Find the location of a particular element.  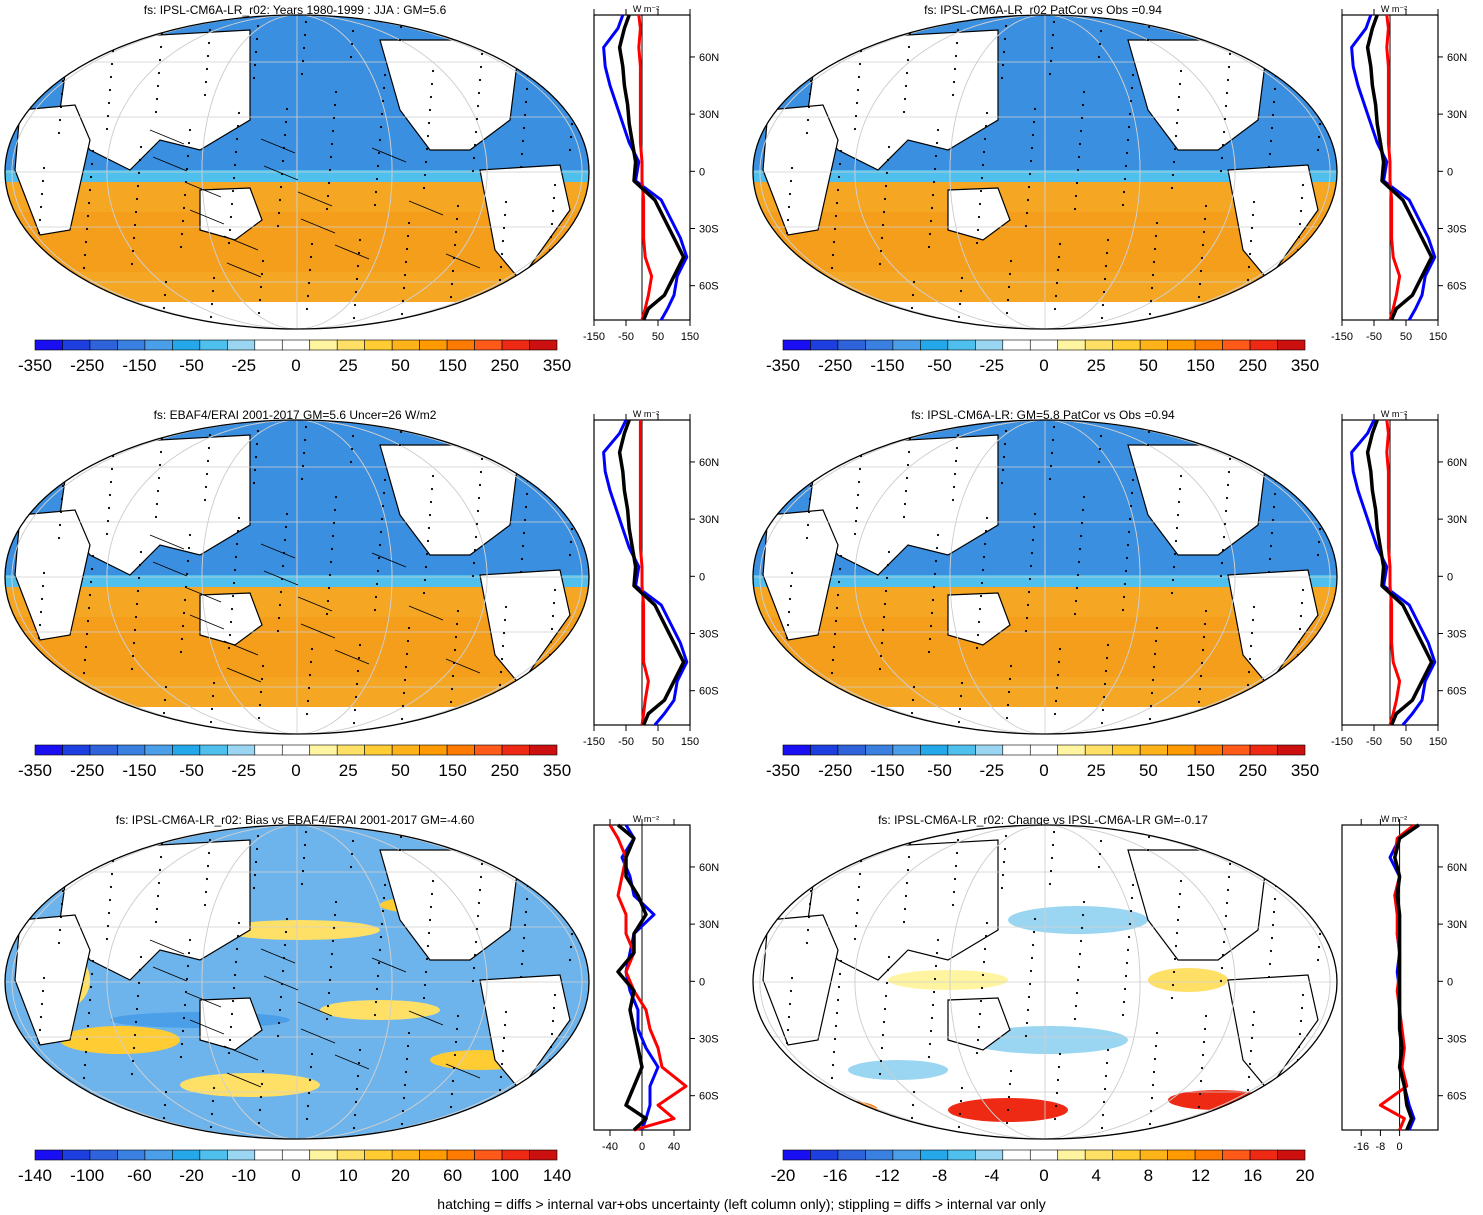

x-tick-label: 50 is located at coordinates (658, 742).